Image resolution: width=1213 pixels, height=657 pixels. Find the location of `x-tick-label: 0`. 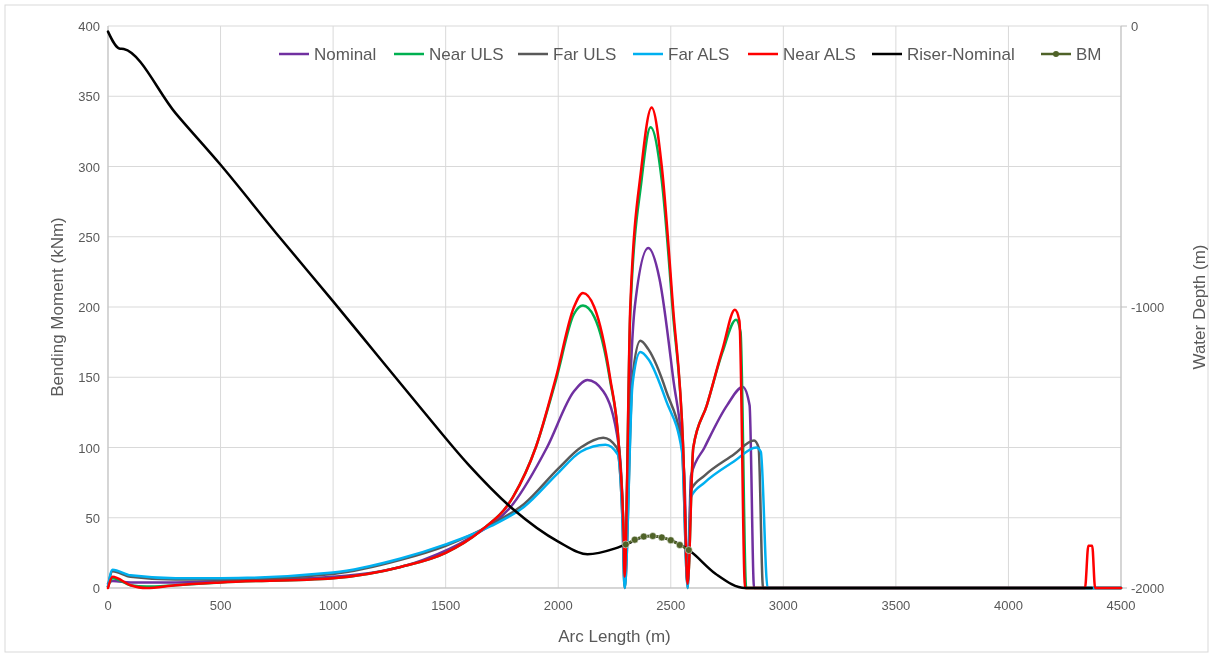

x-tick-label: 0 is located at coordinates (108, 605).